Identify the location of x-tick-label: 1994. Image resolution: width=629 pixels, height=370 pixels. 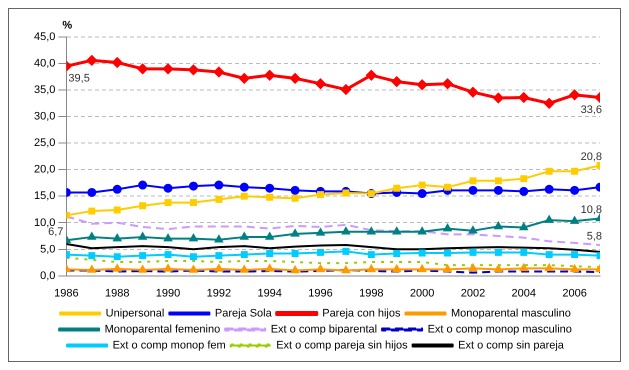
(269, 293).